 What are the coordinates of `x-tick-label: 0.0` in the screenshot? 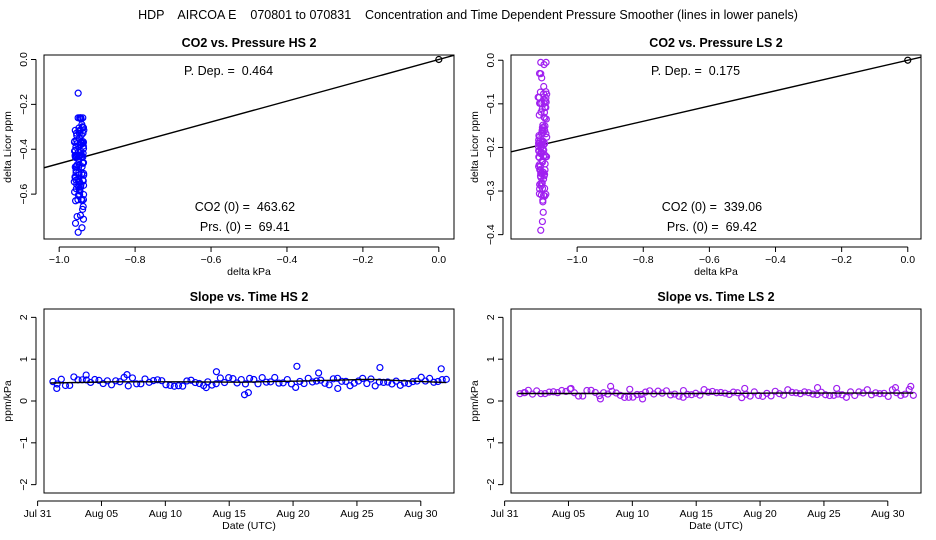 It's located at (907, 260).